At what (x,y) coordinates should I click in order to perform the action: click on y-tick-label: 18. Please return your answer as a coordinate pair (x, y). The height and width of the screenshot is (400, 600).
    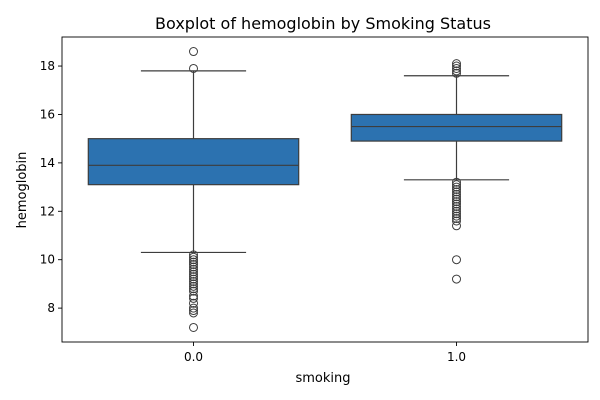
    Looking at the image, I should click on (47, 66).